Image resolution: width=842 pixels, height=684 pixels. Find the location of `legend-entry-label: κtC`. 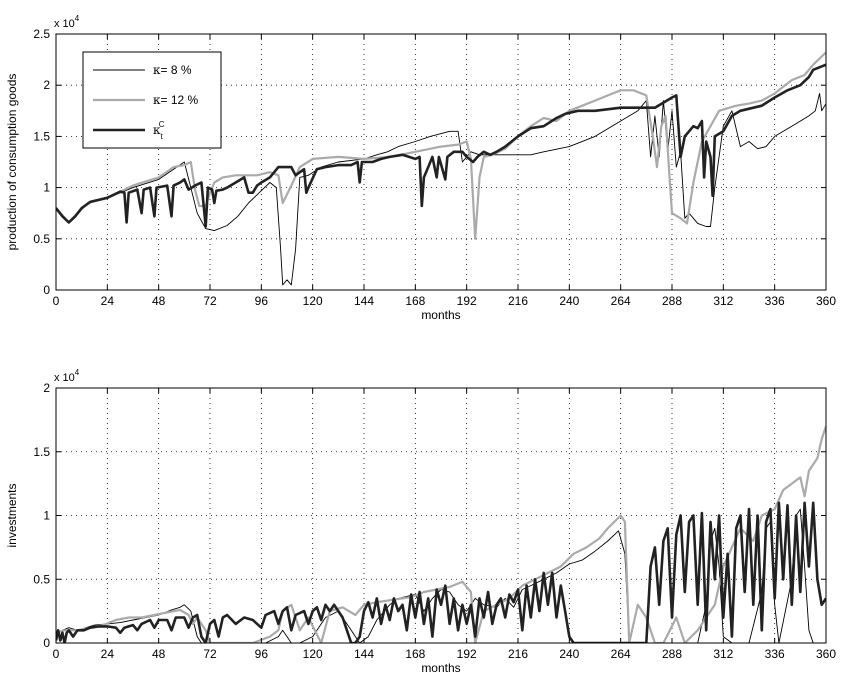

legend-entry-label: κtC is located at coordinates (159, 130).